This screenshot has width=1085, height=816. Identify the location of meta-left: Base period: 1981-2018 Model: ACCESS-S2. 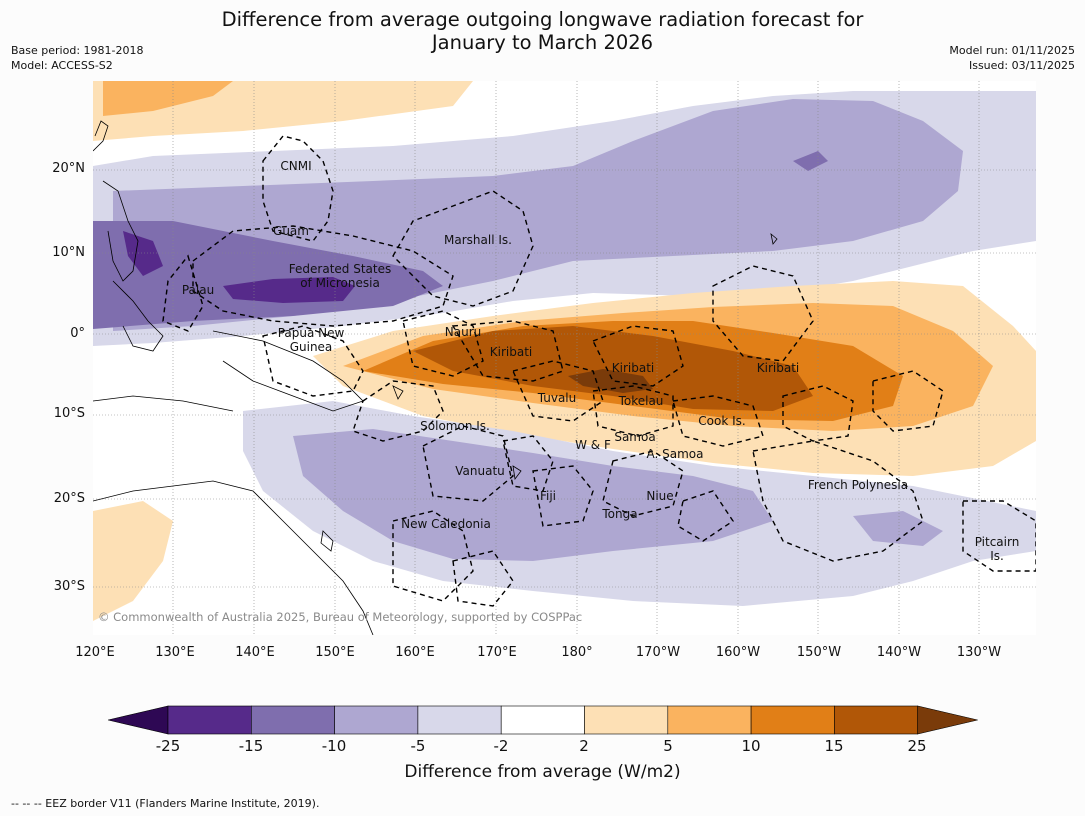
(77, 58).